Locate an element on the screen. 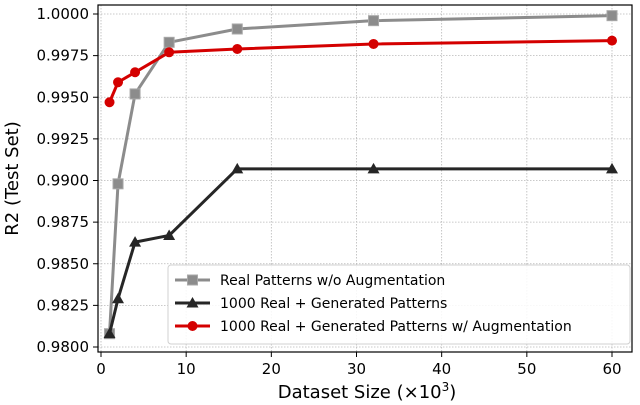 Image resolution: width=640 pixels, height=405 pixels. x-tick-label: 20 is located at coordinates (271, 369).